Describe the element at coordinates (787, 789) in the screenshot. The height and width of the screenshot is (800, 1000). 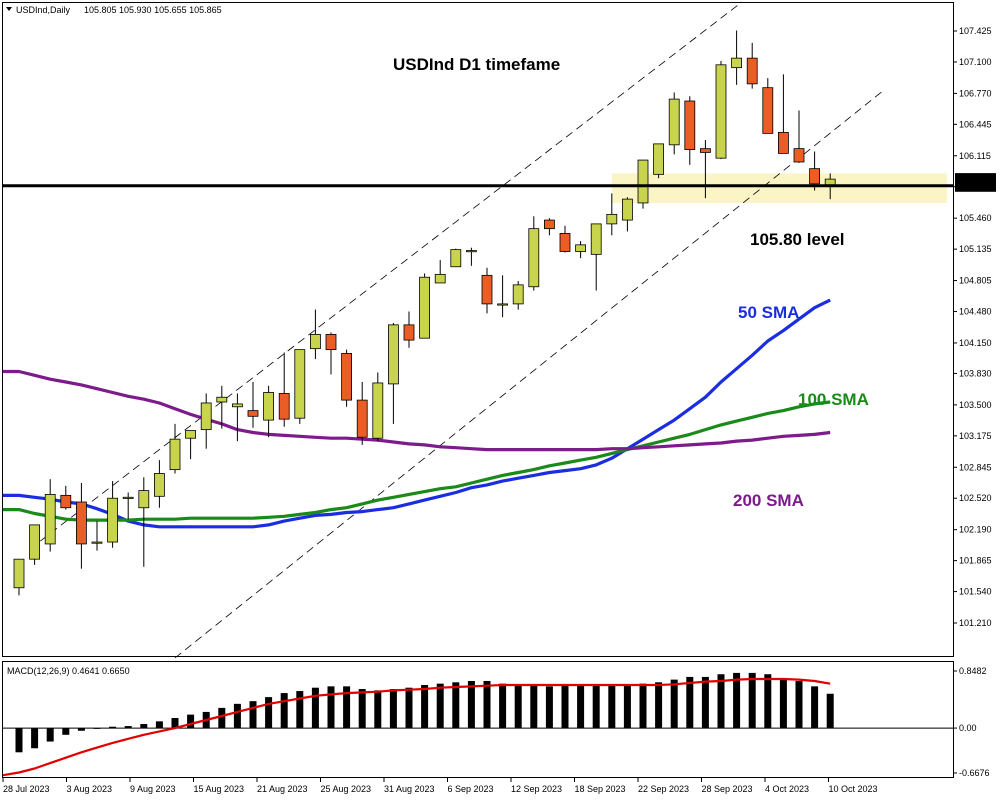
I see `x-tick-label: 4 Oct 2023` at that location.